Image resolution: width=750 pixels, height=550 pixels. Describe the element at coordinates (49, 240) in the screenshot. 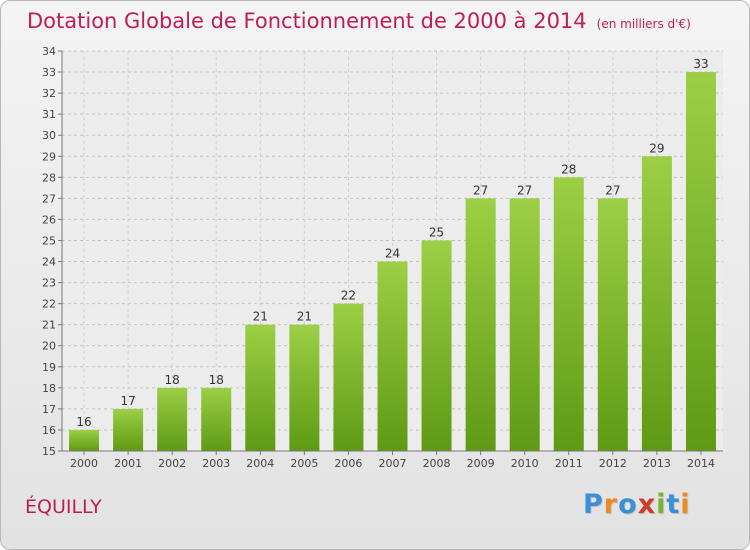

I see `y-tick-label: 25` at that location.